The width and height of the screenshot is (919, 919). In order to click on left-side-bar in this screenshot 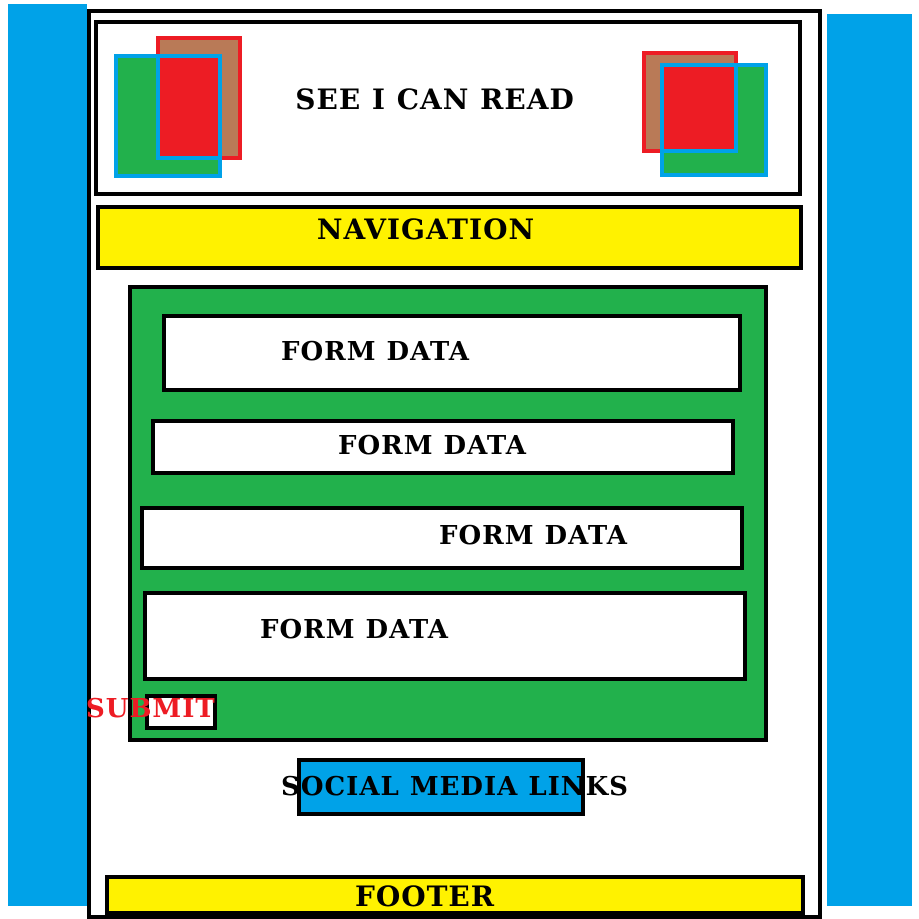, I will do `click(47, 455)`.